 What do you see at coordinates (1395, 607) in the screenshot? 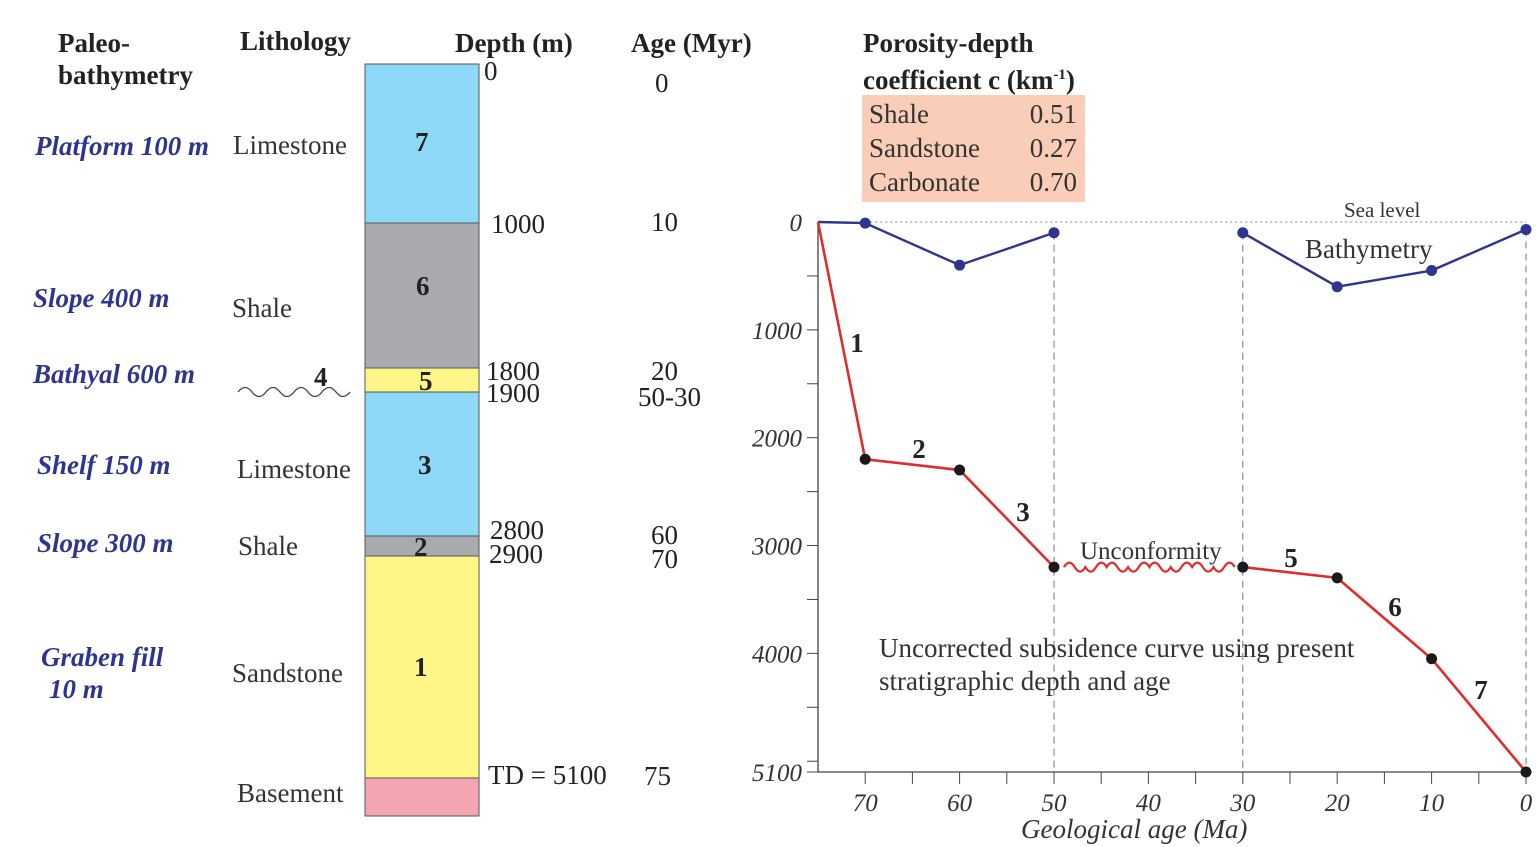
I see `segment-label: 6` at bounding box center [1395, 607].